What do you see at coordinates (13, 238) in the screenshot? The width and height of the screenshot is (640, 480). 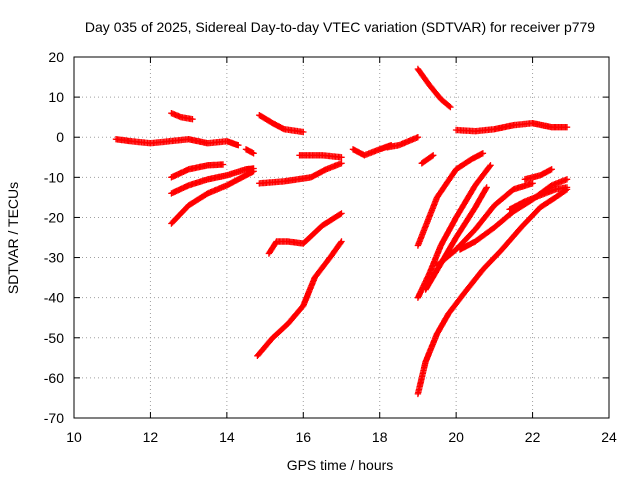 I see `y-axis-label: SDTVAR / TECUs` at bounding box center [13, 238].